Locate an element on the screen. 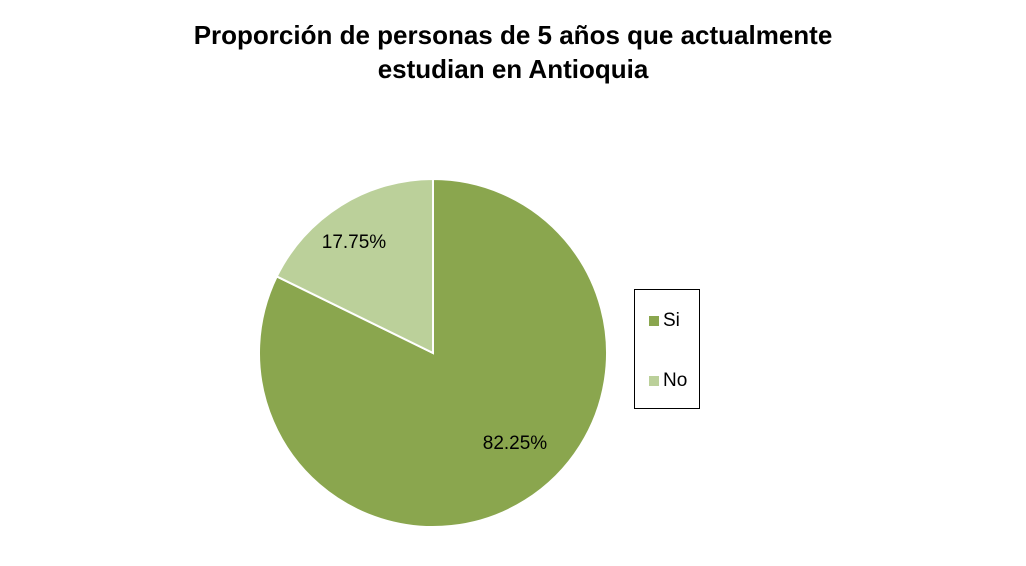 The image size is (1026, 566). data-label-si: 82.25% is located at coordinates (515, 443).